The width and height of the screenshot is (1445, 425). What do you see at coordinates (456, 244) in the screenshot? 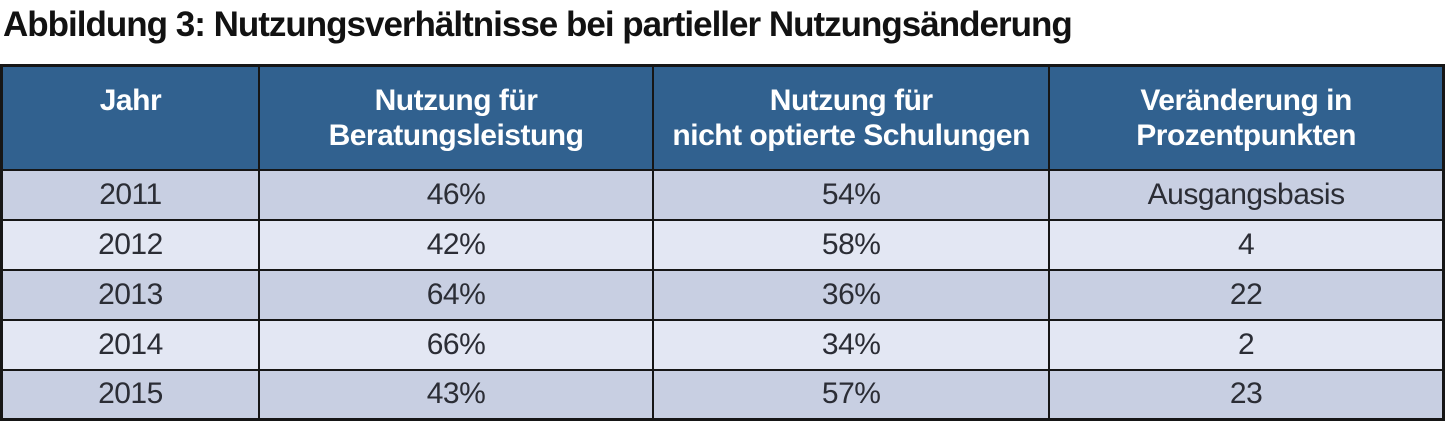
I see `cell-beratung: 42%` at bounding box center [456, 244].